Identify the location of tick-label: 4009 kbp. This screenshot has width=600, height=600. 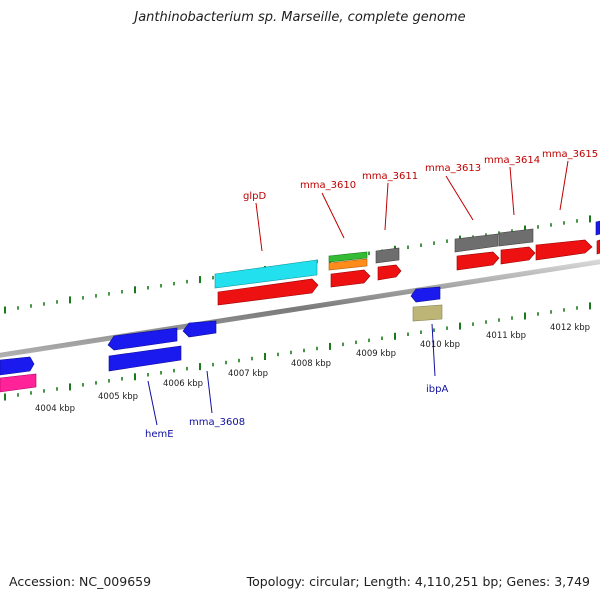
(376, 354).